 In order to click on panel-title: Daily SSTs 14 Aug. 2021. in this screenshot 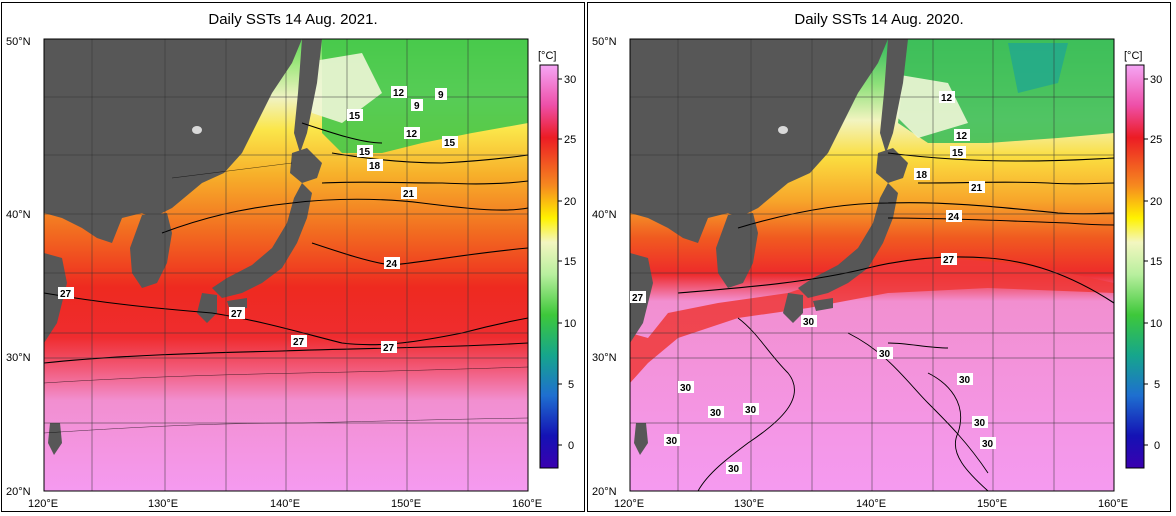, I will do `click(293, 19)`.